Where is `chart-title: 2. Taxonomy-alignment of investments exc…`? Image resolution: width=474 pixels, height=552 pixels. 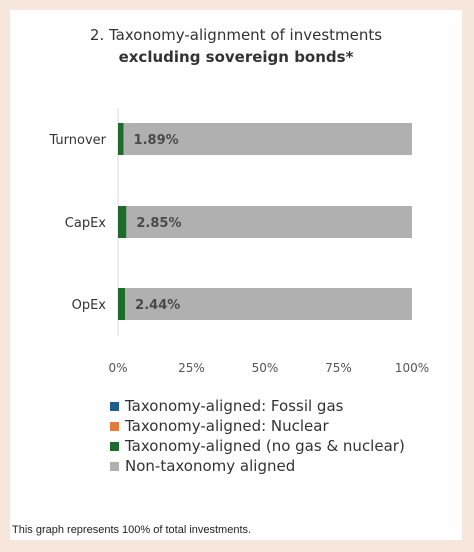
chart-title: 2. Taxonomy-alignment of investments exc… is located at coordinates (236, 46).